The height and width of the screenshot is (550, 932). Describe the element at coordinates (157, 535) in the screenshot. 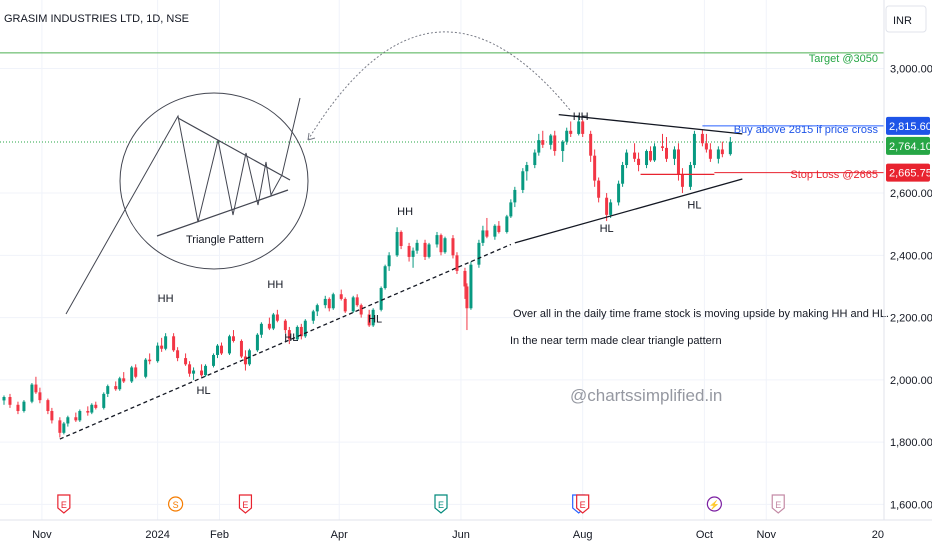

I see `x-tick-label: 2024` at that location.